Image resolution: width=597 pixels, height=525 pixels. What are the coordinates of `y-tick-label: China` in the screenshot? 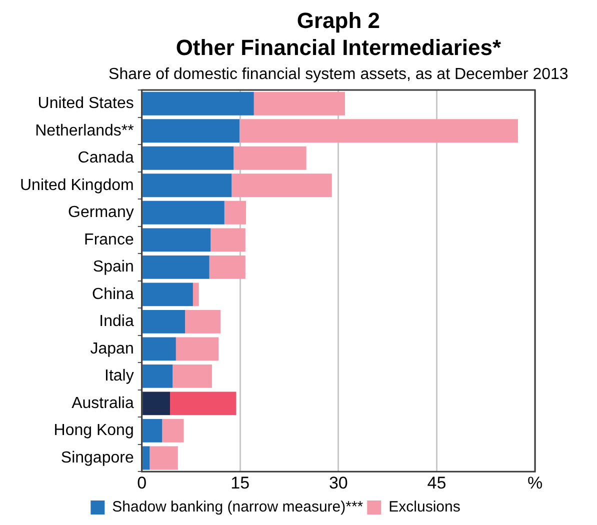 It's located at (113, 294).